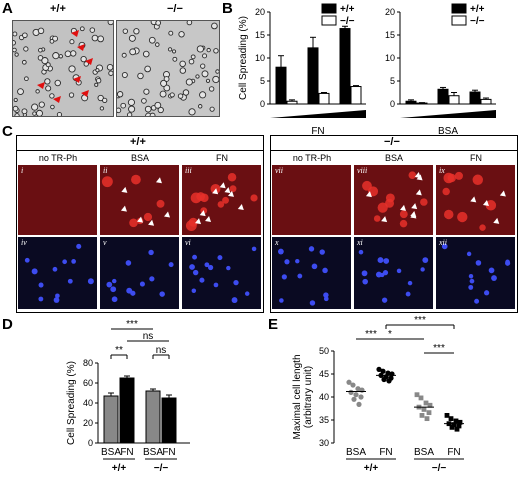 This screenshot has height=477, width=520. I want to click on numeral-iv: iv, so click(24, 242).